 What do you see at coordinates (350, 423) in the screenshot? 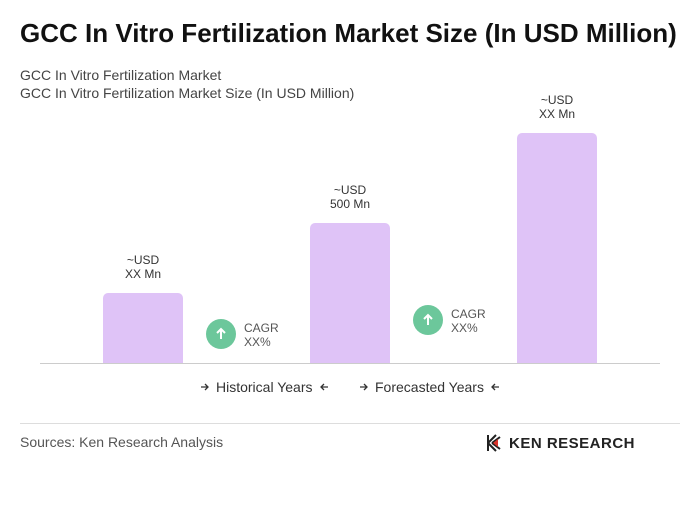
I see `divider` at bounding box center [350, 423].